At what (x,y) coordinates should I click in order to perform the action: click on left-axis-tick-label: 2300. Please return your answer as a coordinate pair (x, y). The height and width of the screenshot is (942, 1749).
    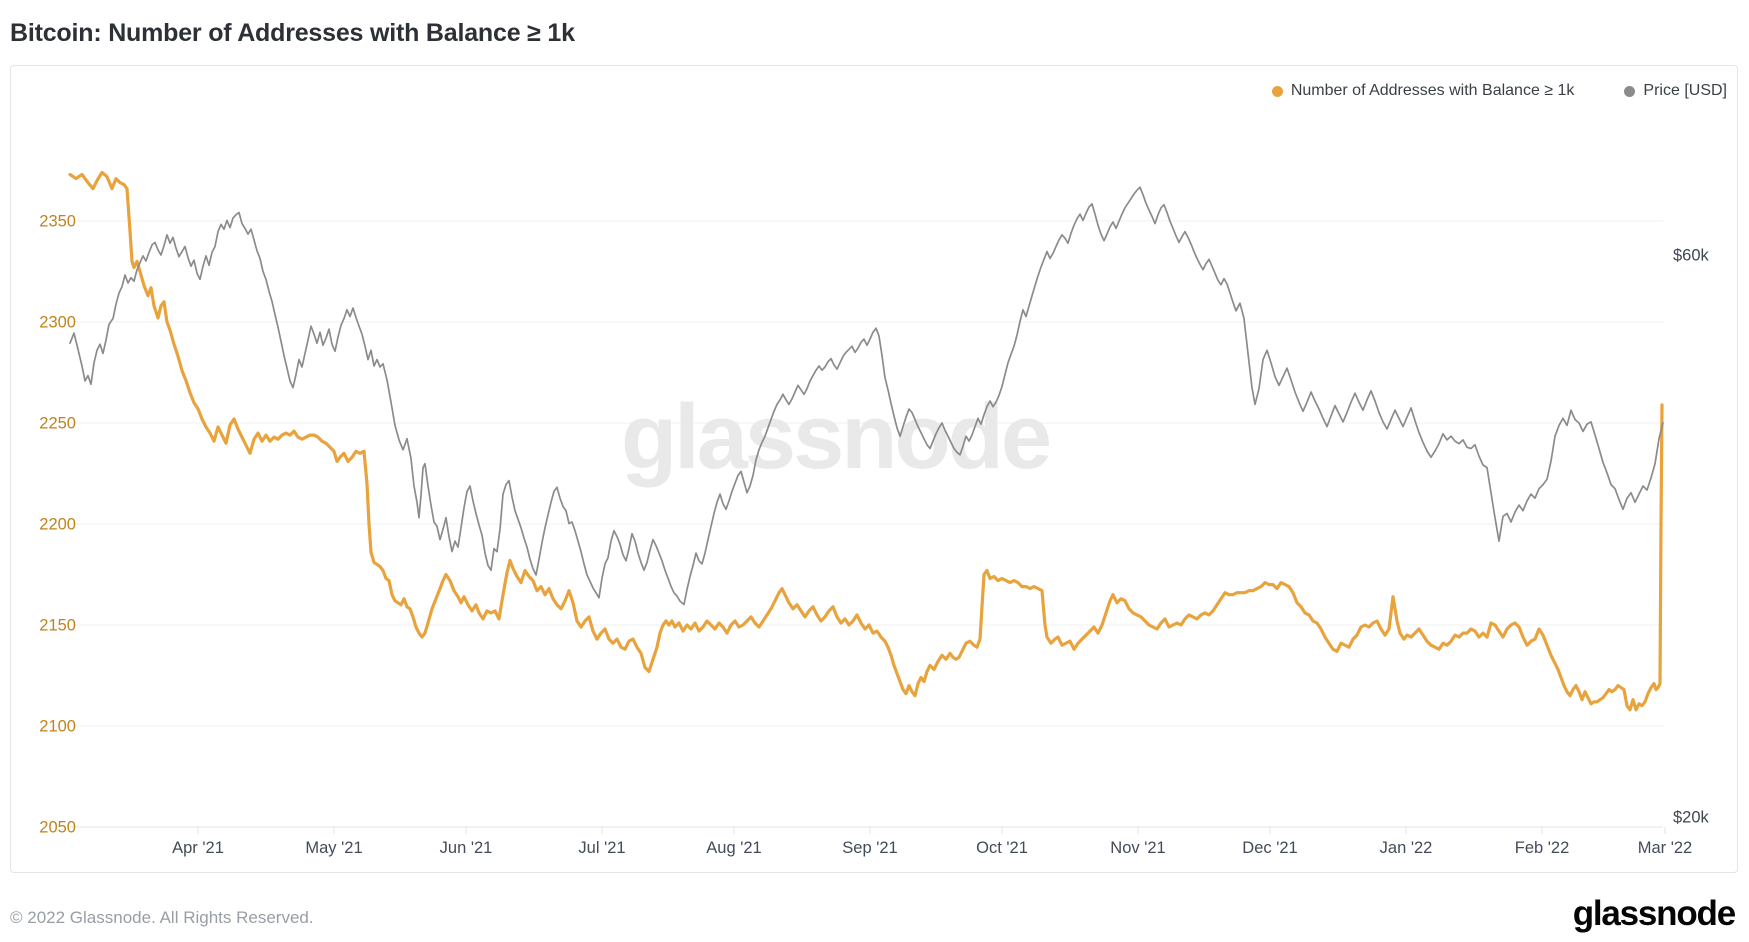
    Looking at the image, I should click on (57, 323).